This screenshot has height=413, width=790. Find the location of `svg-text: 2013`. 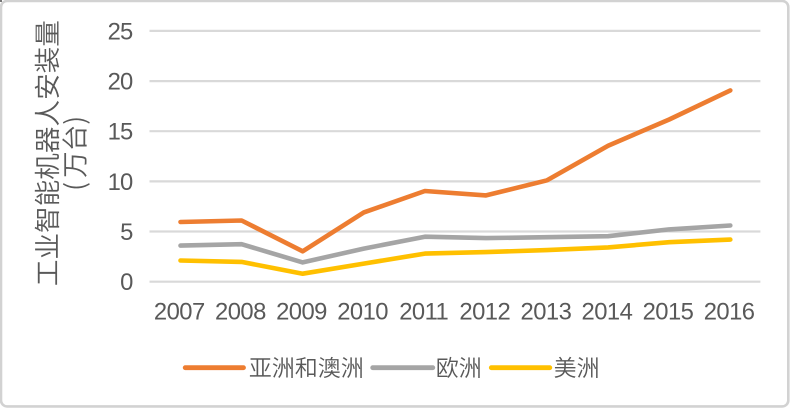

svg-text: 2013 is located at coordinates (546, 311).